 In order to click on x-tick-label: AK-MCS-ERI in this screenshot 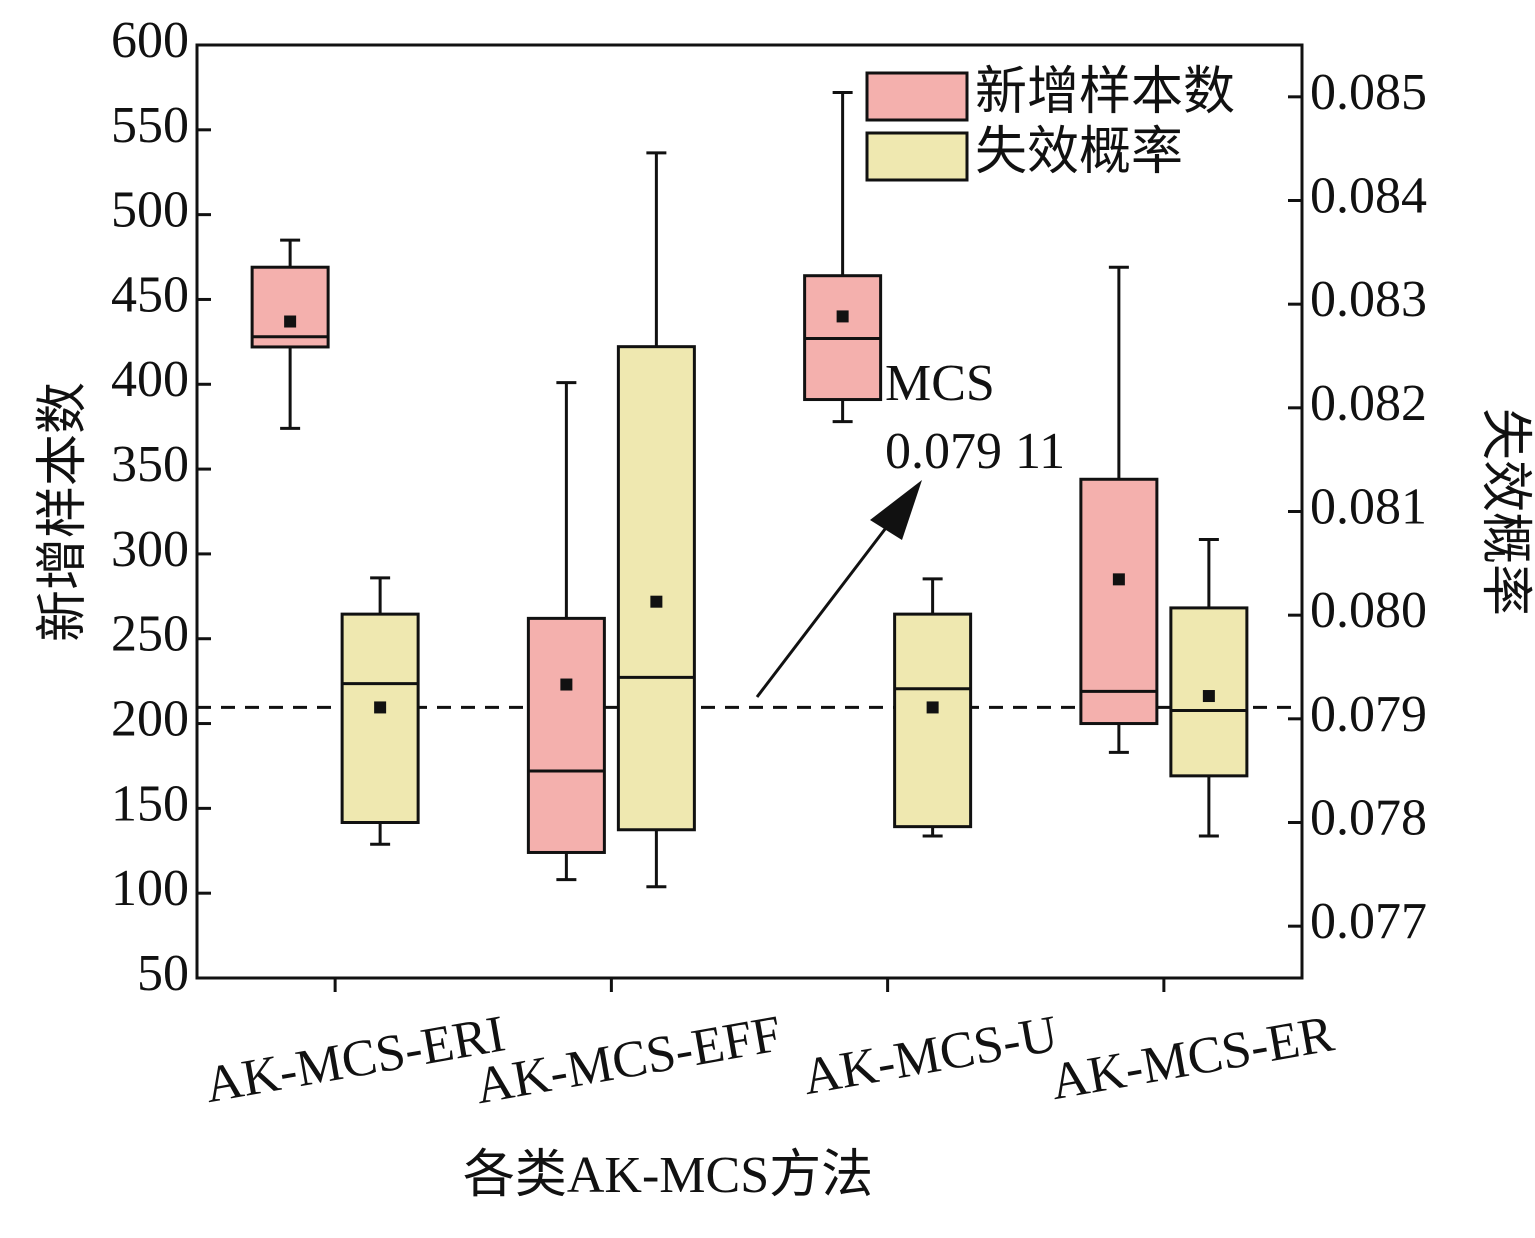, I will do `click(355, 1059)`.